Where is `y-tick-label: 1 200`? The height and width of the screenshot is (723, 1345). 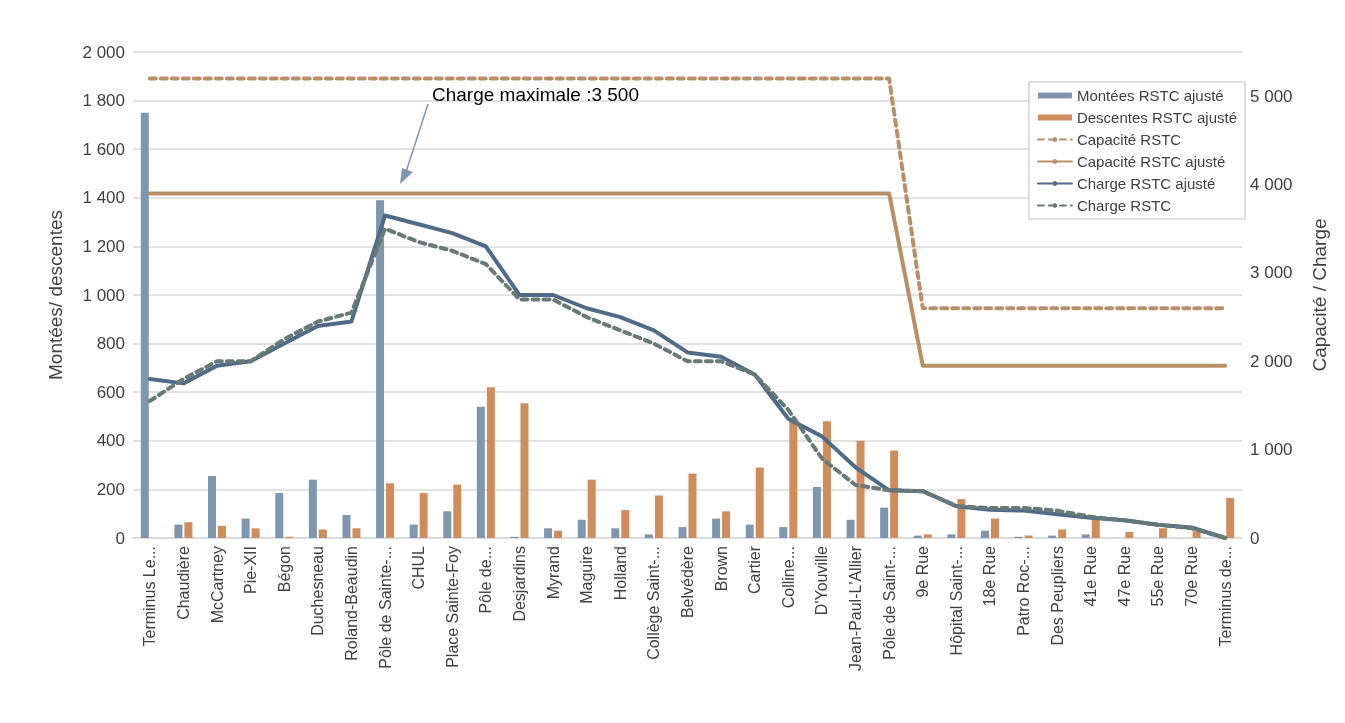
y-tick-label: 1 200 is located at coordinates (103, 246).